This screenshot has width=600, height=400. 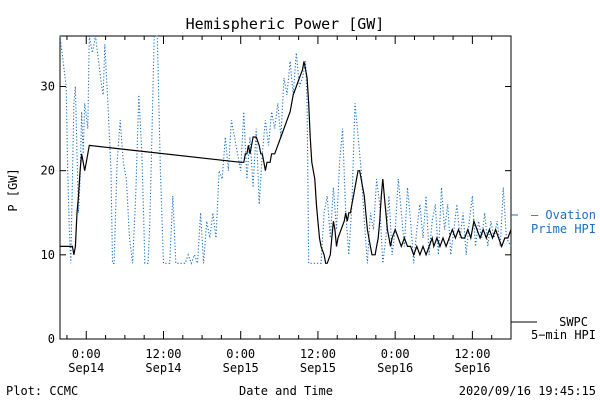 What do you see at coordinates (527, 391) in the screenshot?
I see `plot-timestamp: 2020/09/16 19:45:15` at bounding box center [527, 391].